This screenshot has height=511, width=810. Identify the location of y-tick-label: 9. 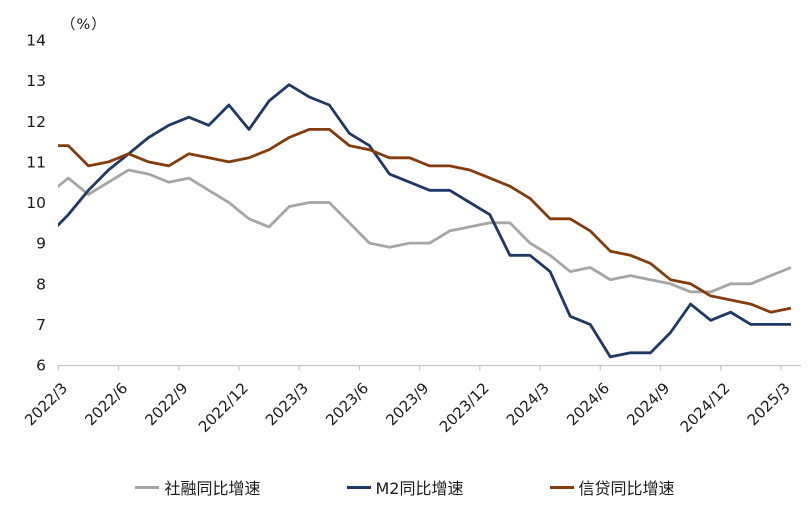
(41, 244).